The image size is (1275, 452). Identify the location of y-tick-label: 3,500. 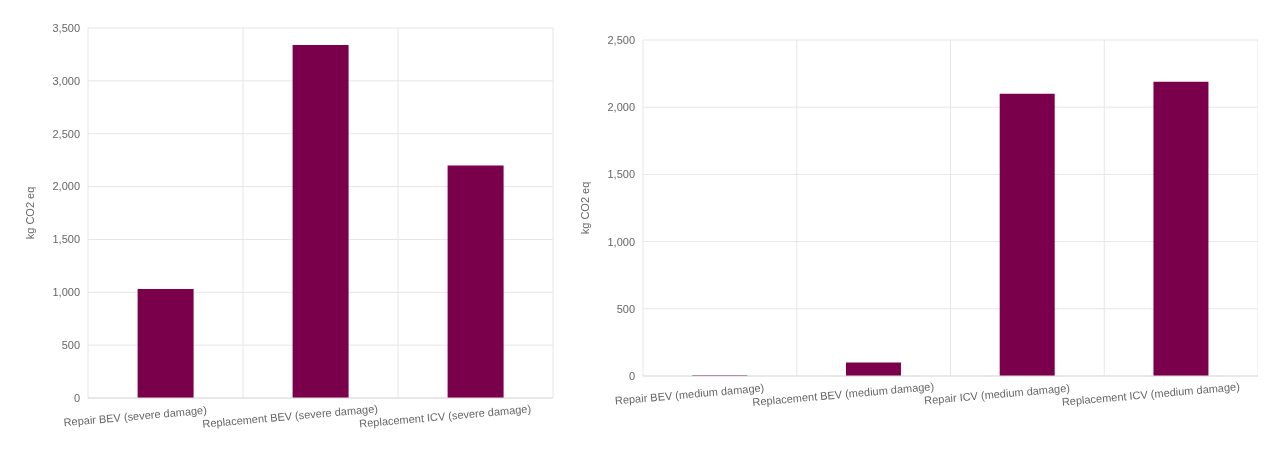
(66, 27).